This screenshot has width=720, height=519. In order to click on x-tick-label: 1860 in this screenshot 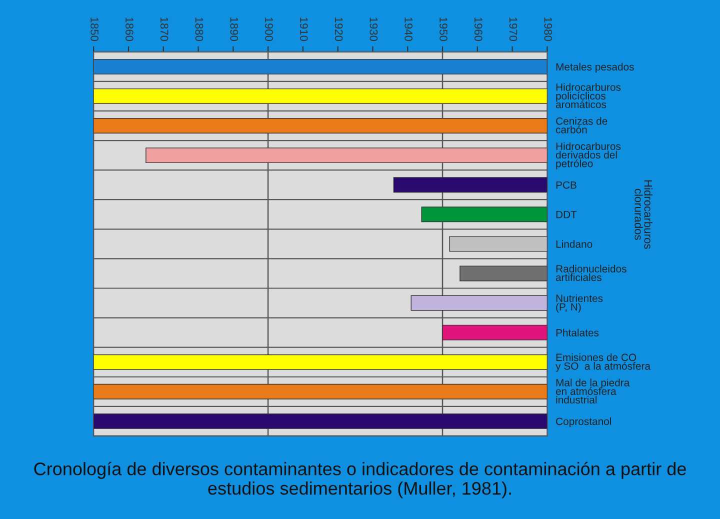, I will do `click(130, 30)`.